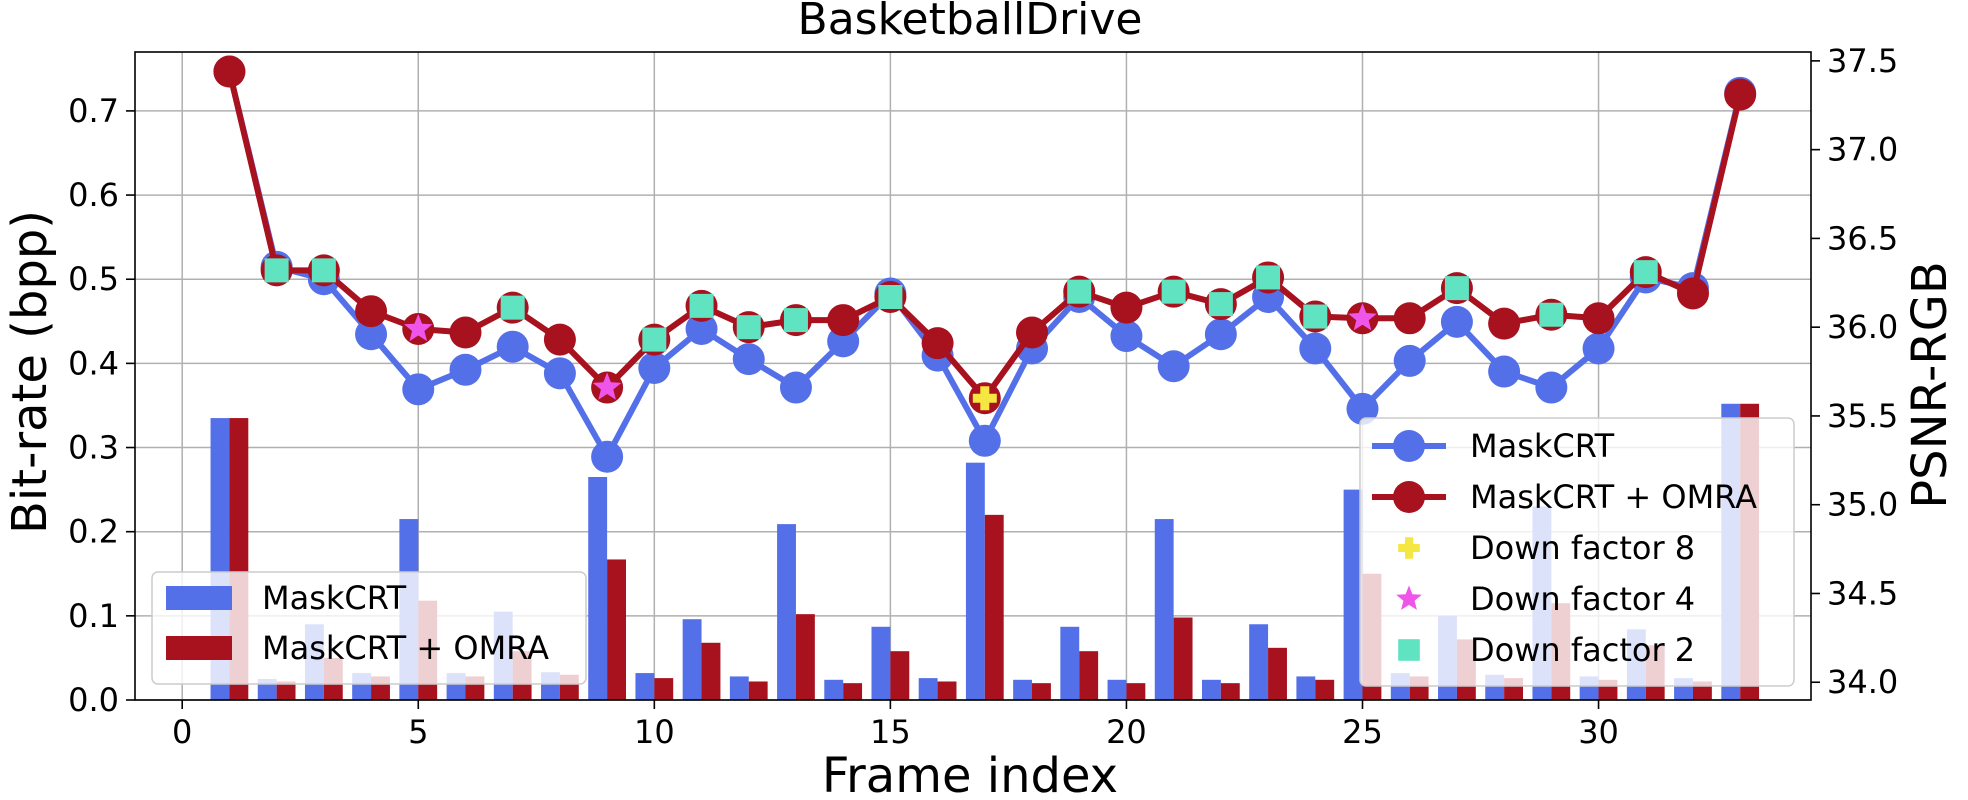 Image resolution: width=1968 pixels, height=800 pixels. I want to click on down-factor-8-marker, so click(984, 398).